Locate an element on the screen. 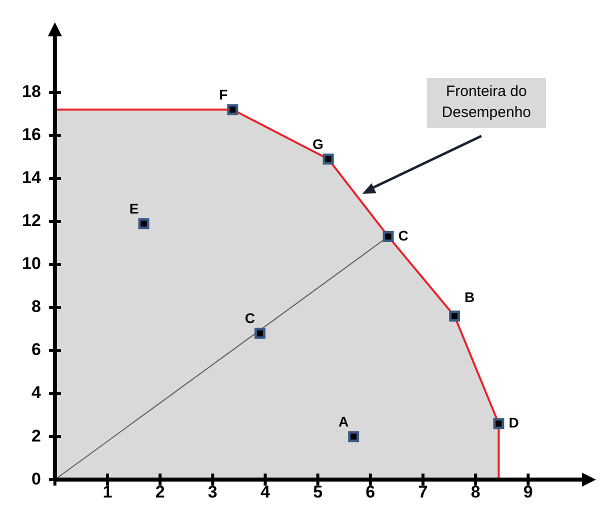 Image resolution: width=604 pixels, height=514 pixels. annotation: D is located at coordinates (513, 422).